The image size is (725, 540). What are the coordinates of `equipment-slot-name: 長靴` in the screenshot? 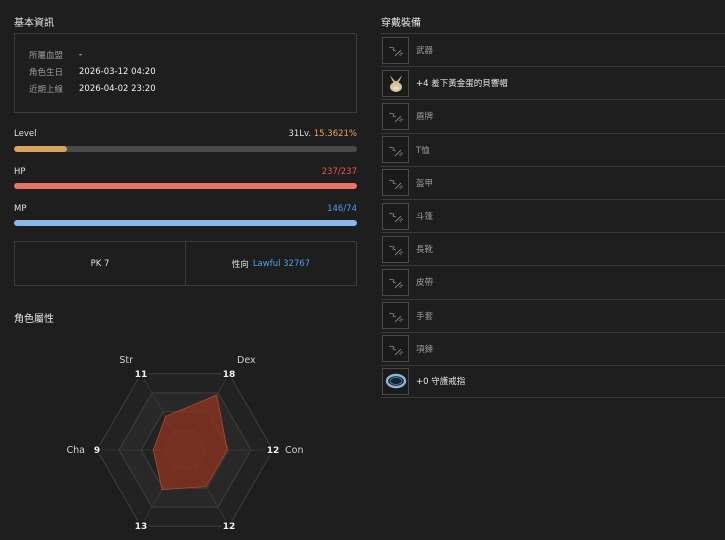 It's located at (425, 250).